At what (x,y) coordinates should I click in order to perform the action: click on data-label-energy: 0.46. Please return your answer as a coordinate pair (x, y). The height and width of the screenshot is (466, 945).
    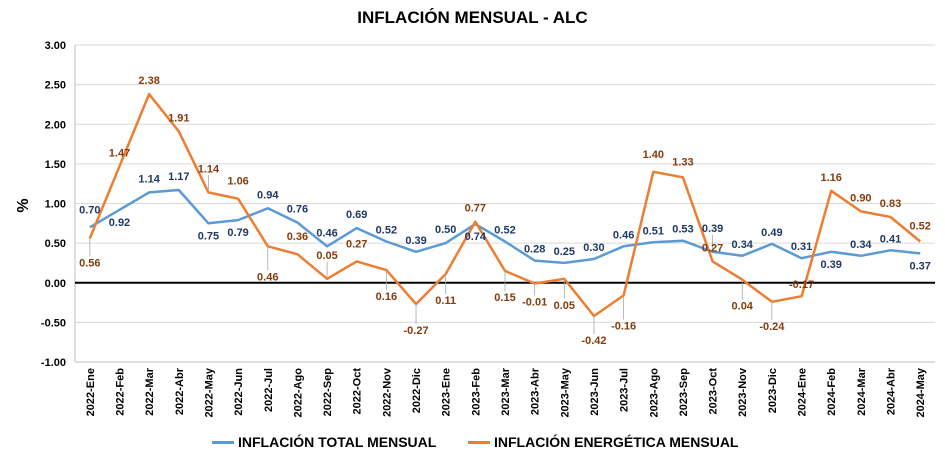
    Looking at the image, I should click on (267, 277).